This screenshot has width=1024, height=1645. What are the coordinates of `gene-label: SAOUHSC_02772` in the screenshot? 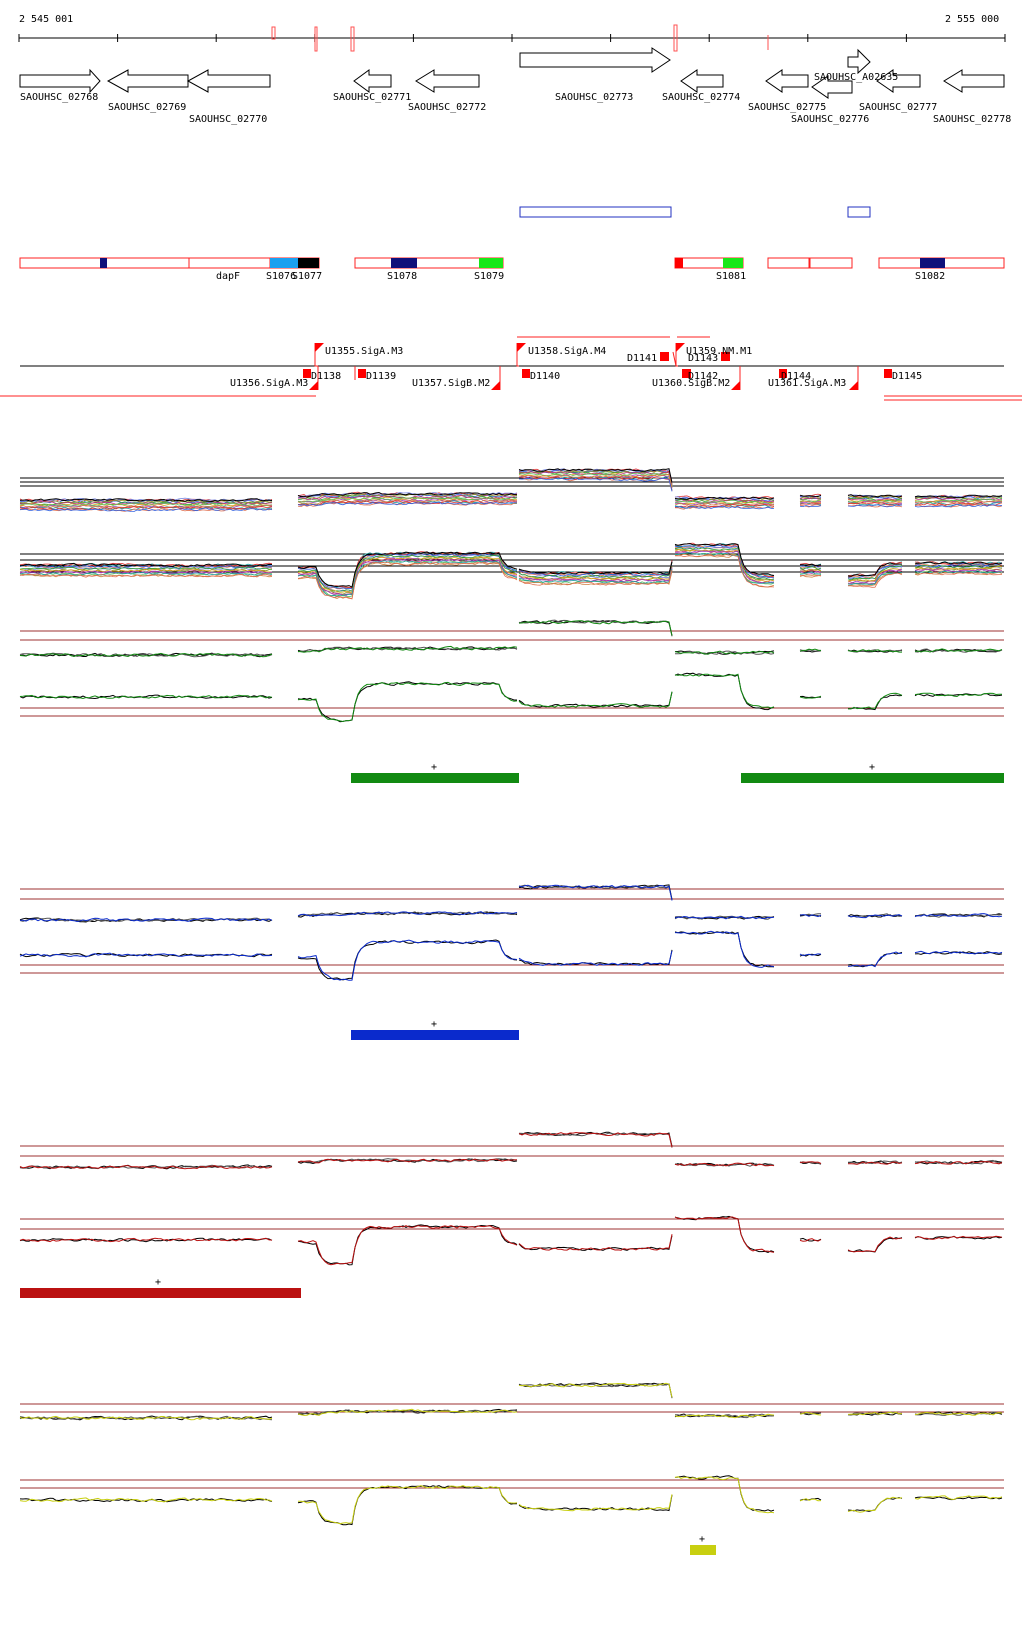 It's located at (447, 107).